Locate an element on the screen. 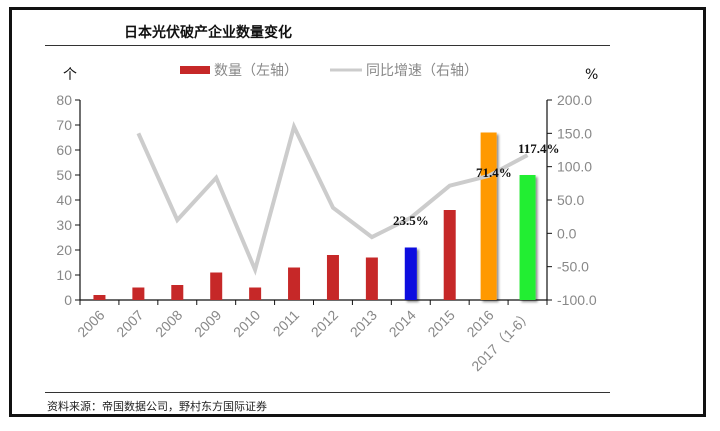 The image size is (720, 431). legend-bar-swatch is located at coordinates (195, 70).